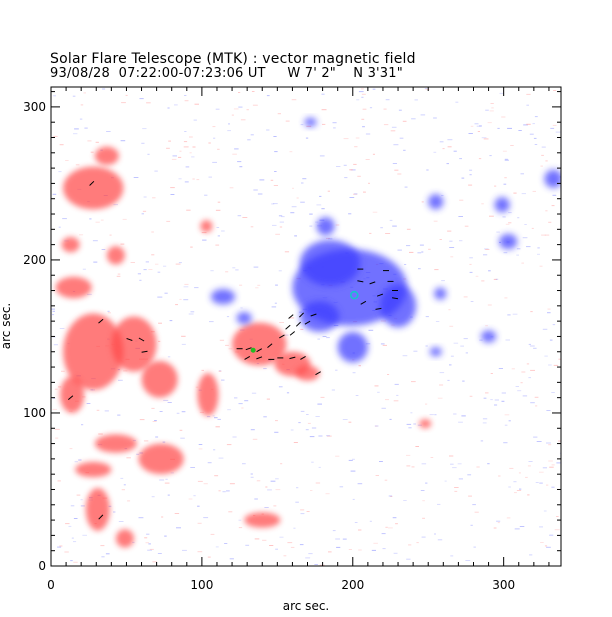 The image size is (612, 617). I want to click on negative-polarity-region, so click(325, 226).